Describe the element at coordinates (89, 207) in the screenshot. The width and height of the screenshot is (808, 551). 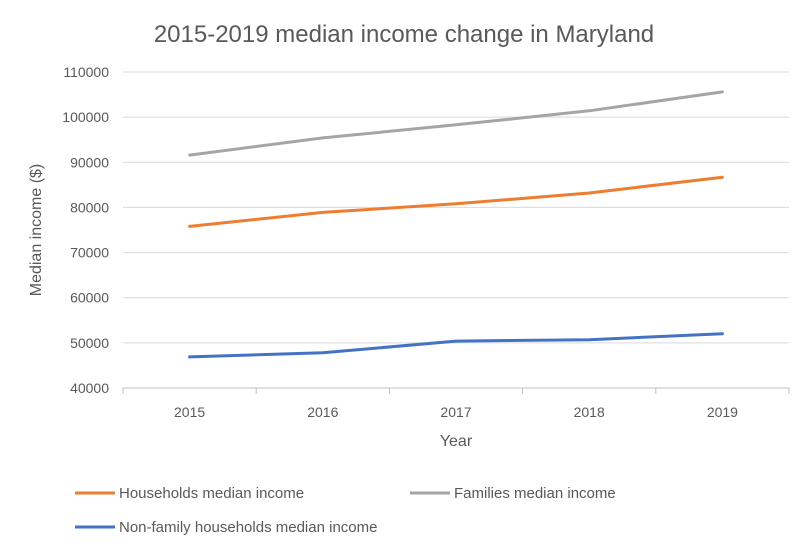
I see `y-tick-label: 80000` at that location.